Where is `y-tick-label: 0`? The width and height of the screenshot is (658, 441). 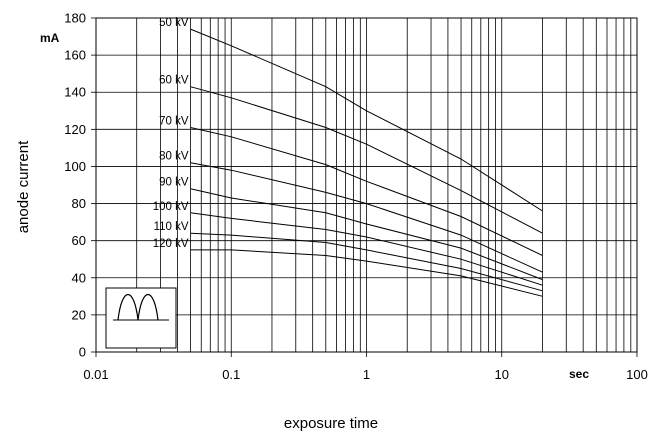
y-tick-label: 0 is located at coordinates (82, 352).